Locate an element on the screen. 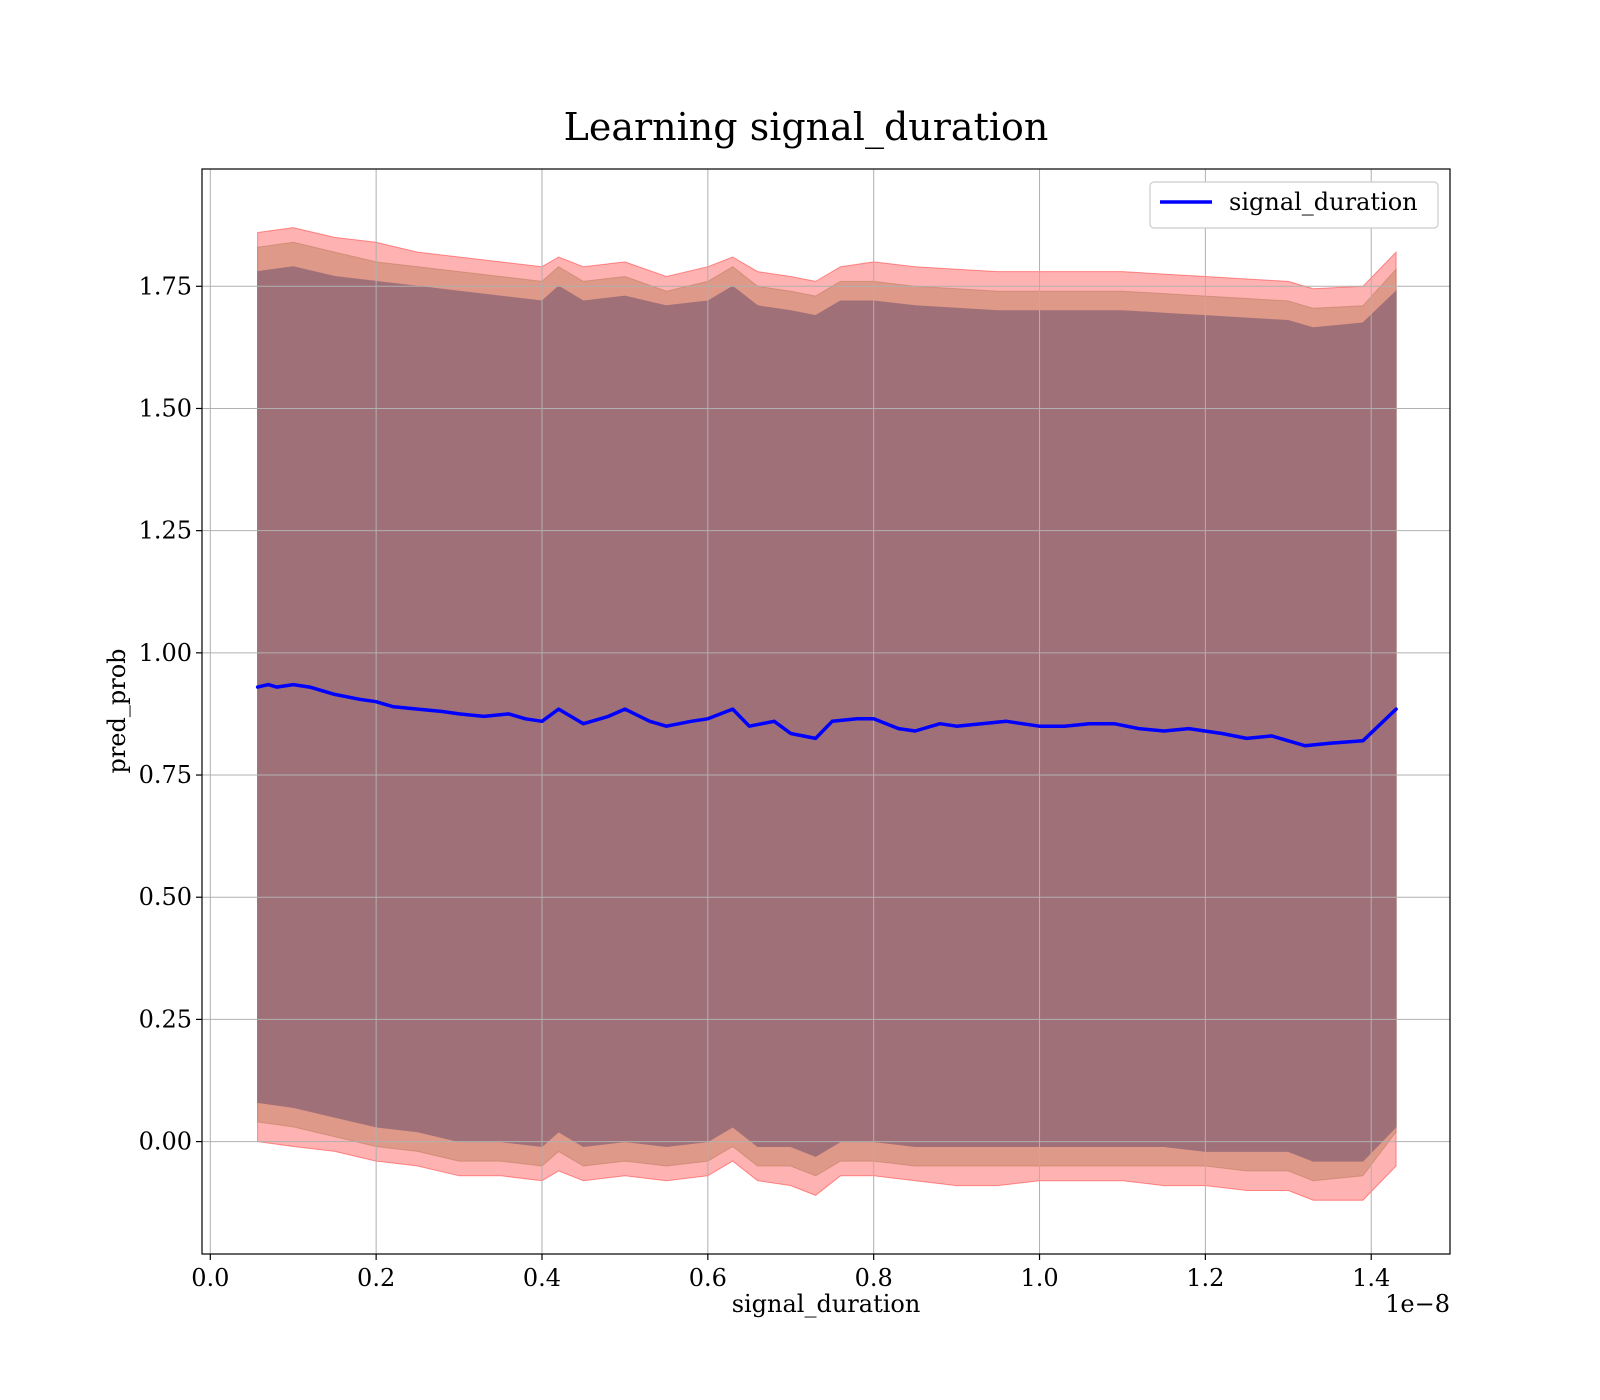  y-tick-label: 1.00 is located at coordinates (165, 653).